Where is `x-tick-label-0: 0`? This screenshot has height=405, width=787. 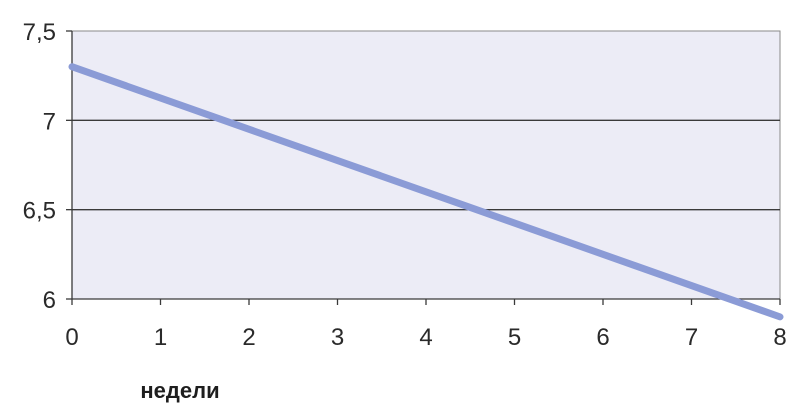 x-tick-label-0: 0 is located at coordinates (71, 337).